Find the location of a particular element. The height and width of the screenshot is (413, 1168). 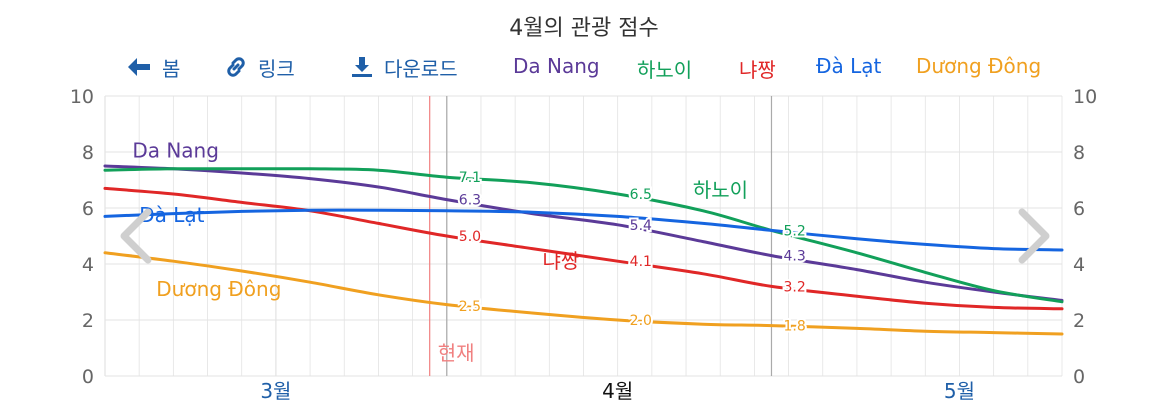

data-label: 2.5 is located at coordinates (470, 307).